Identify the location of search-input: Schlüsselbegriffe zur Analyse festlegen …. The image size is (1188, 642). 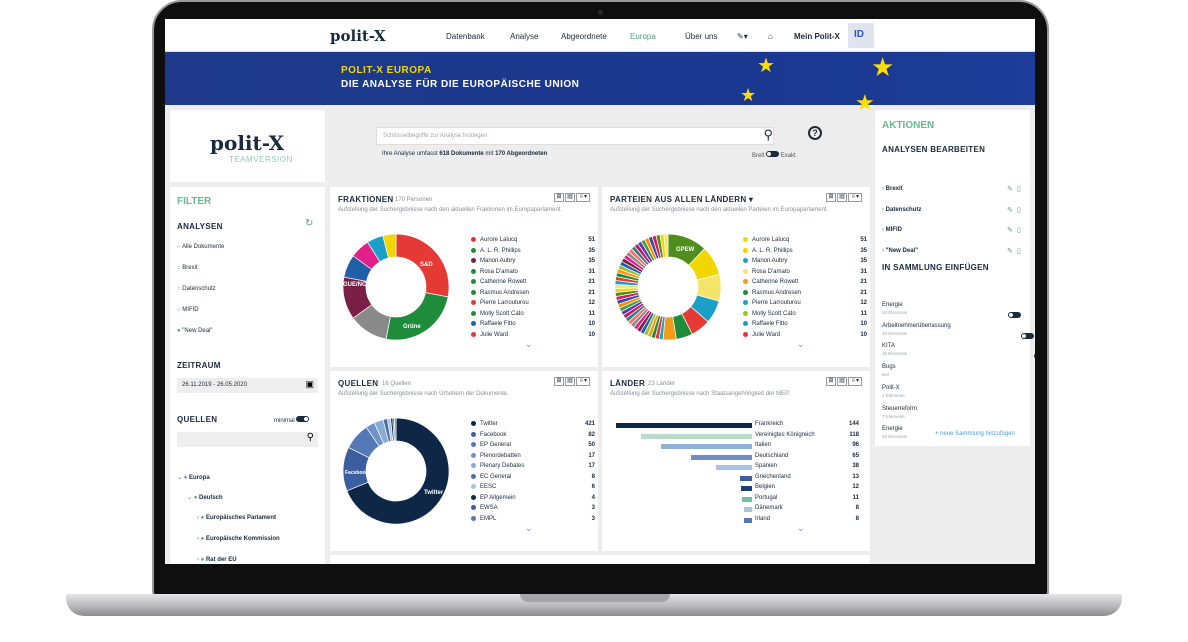
(575, 136).